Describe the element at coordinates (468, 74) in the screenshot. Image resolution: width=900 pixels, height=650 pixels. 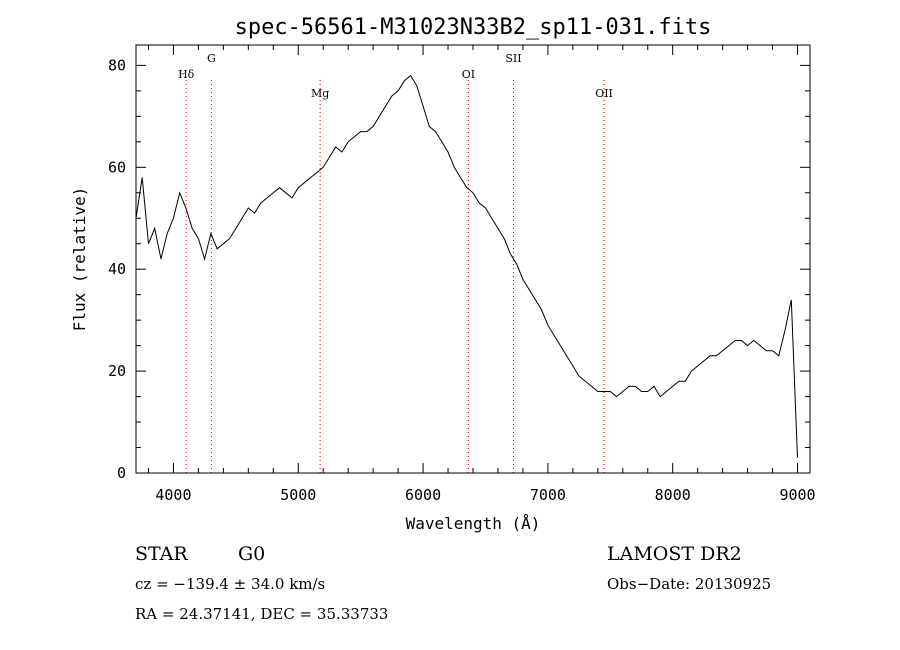
I see `spectral-line-label: OI` at that location.